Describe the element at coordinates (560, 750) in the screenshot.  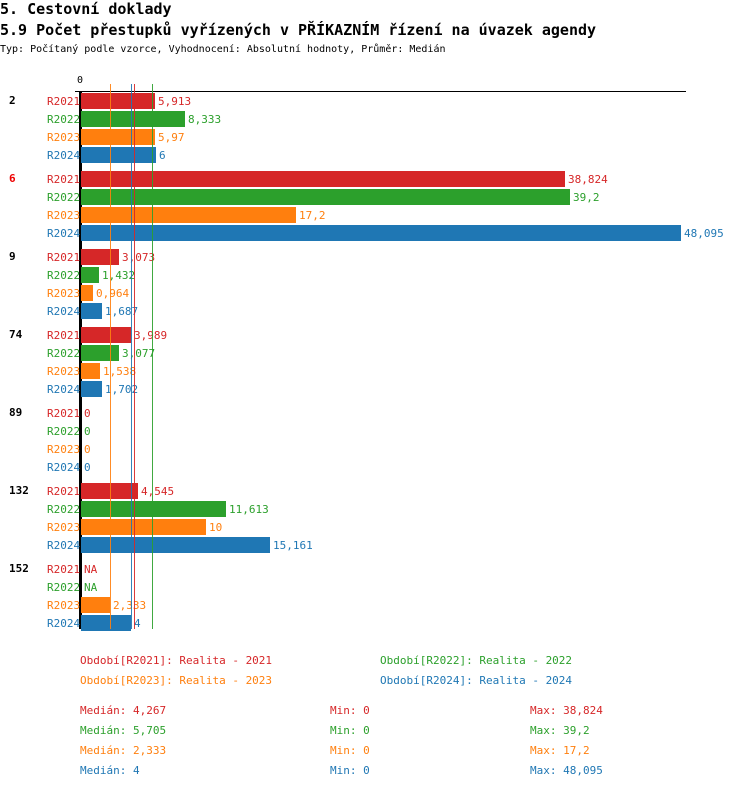
I see `max-stat: Max: 17,2` at that location.